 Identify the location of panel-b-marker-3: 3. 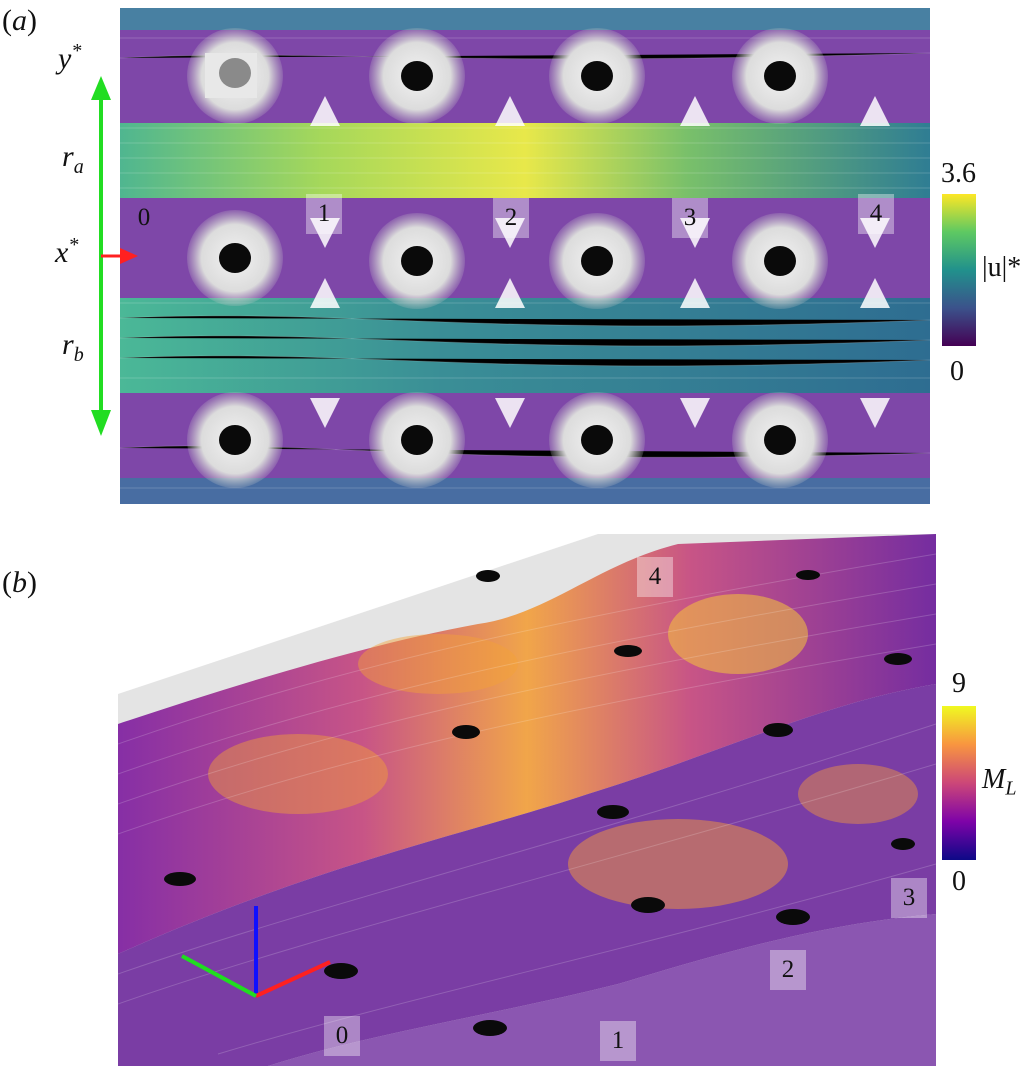
(909, 898).